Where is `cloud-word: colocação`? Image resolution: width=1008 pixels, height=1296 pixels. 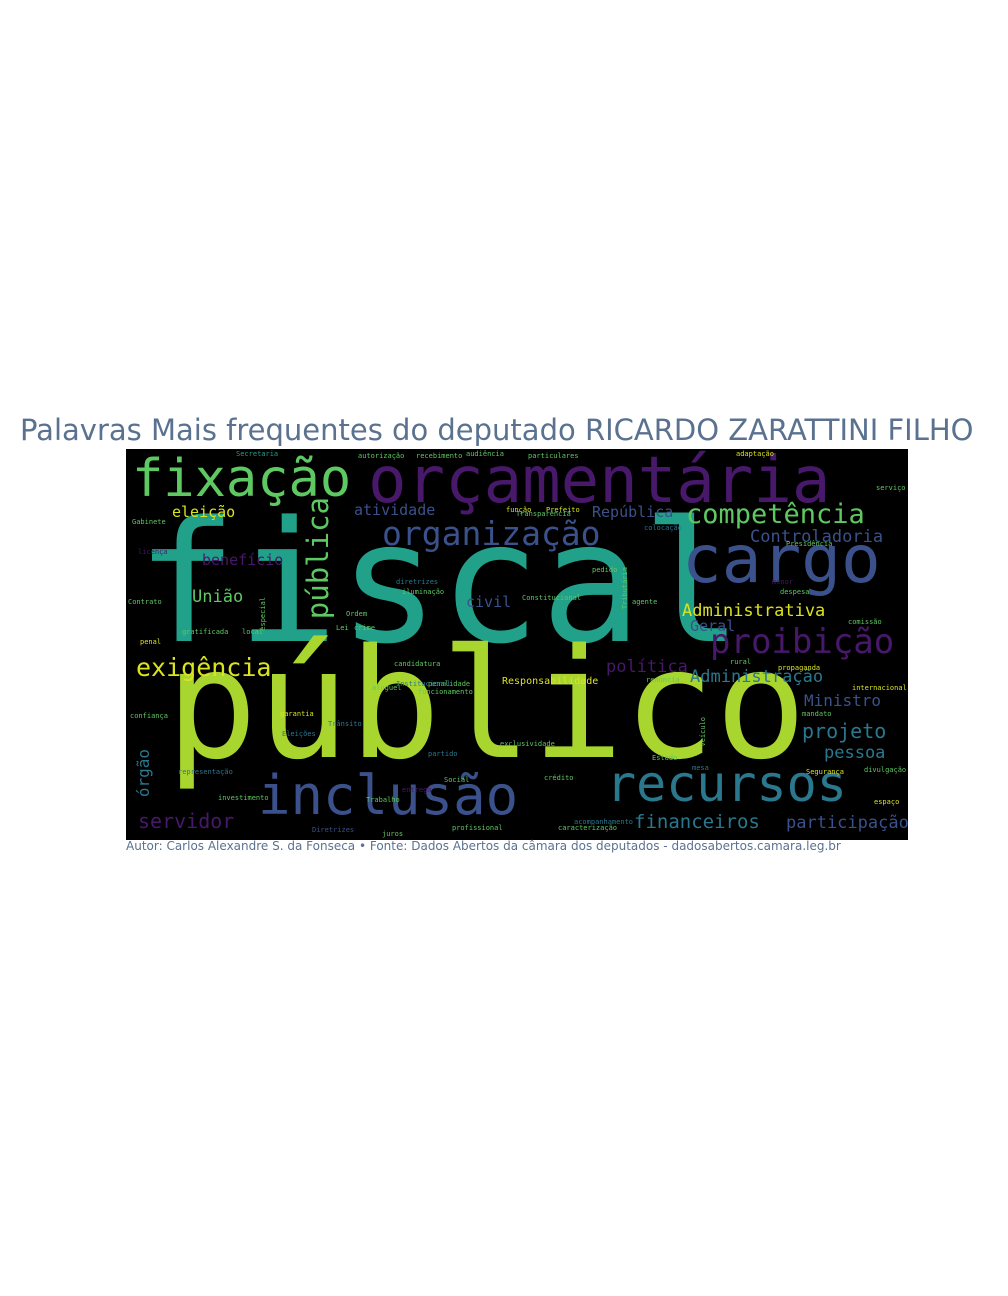
cloud-word: colocação is located at coordinates (663, 528).